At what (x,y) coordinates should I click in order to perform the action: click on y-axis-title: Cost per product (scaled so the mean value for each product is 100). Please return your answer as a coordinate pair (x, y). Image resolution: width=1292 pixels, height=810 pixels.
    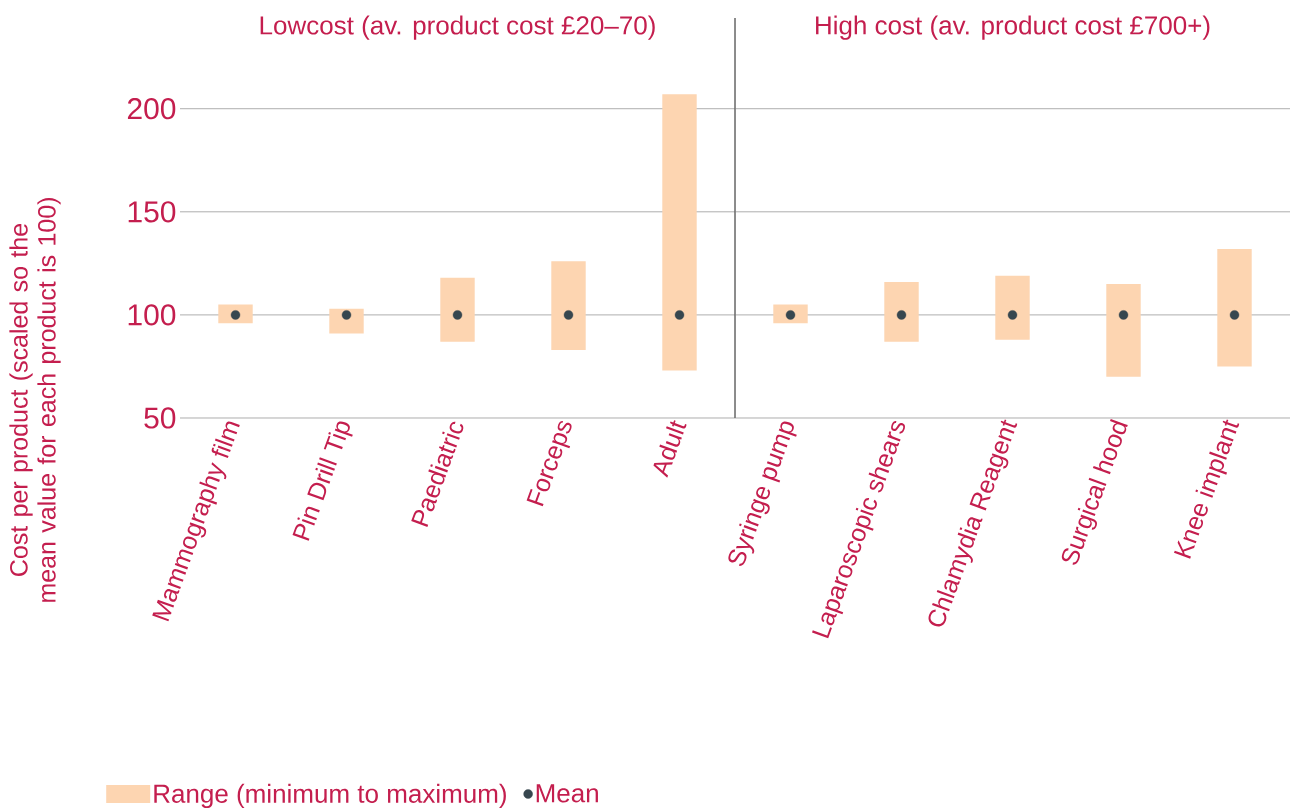
    Looking at the image, I should click on (35, 400).